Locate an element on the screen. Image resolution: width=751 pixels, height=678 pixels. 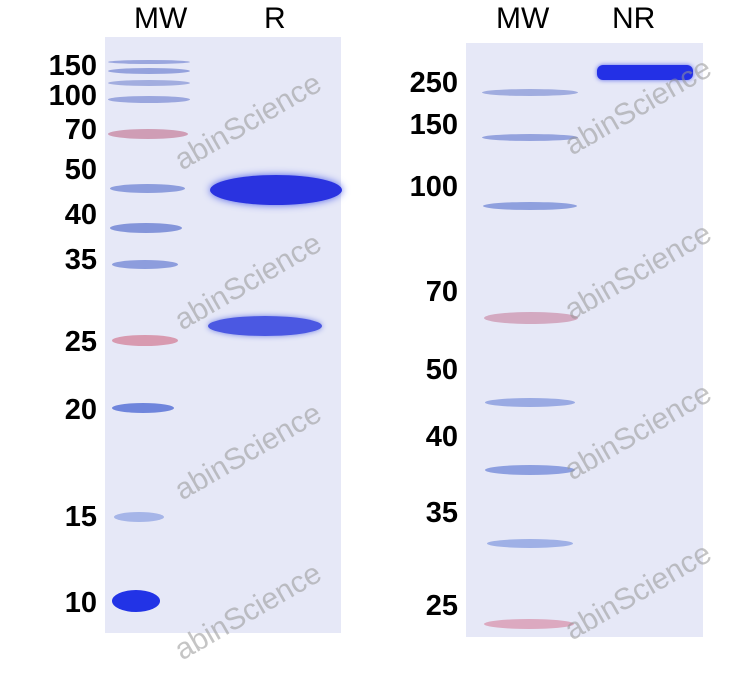
lane-label-mw-left: MW is located at coordinates (161, 18).